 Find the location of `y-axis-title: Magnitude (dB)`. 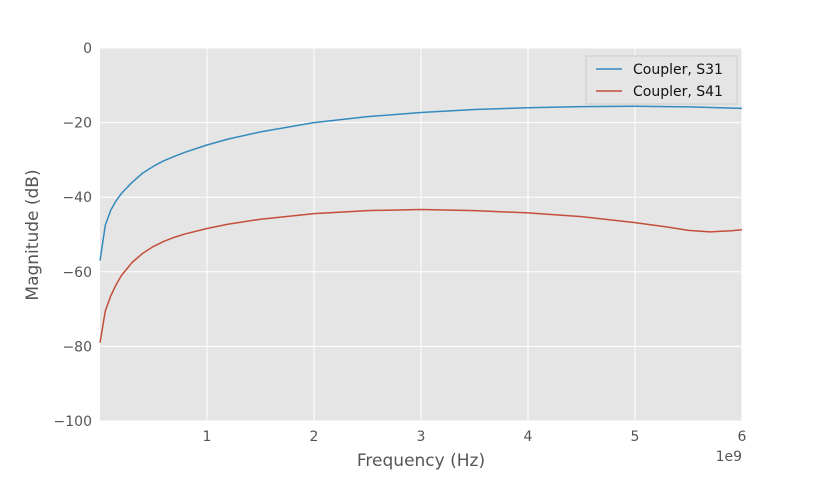

y-axis-title: Magnitude (dB) is located at coordinates (33, 234).